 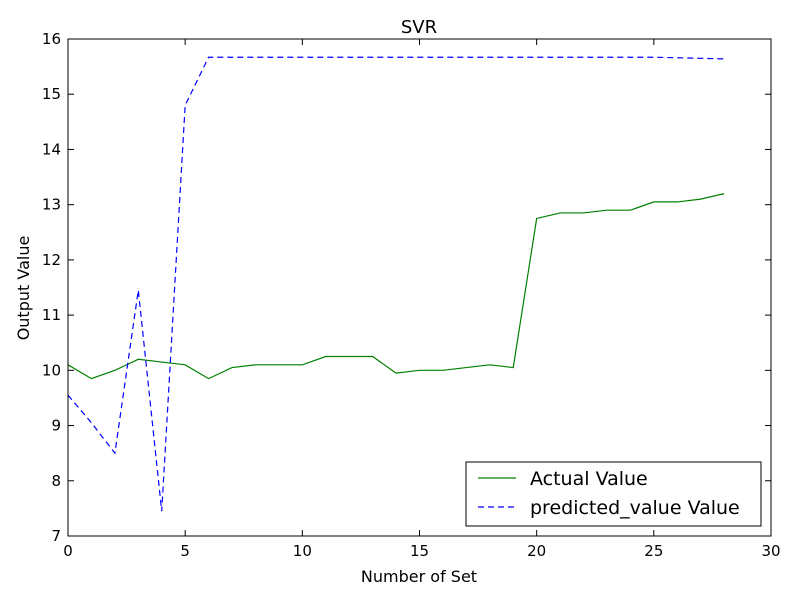 I want to click on legend: Actual Value predicted_value Value, so click(x=613, y=494).